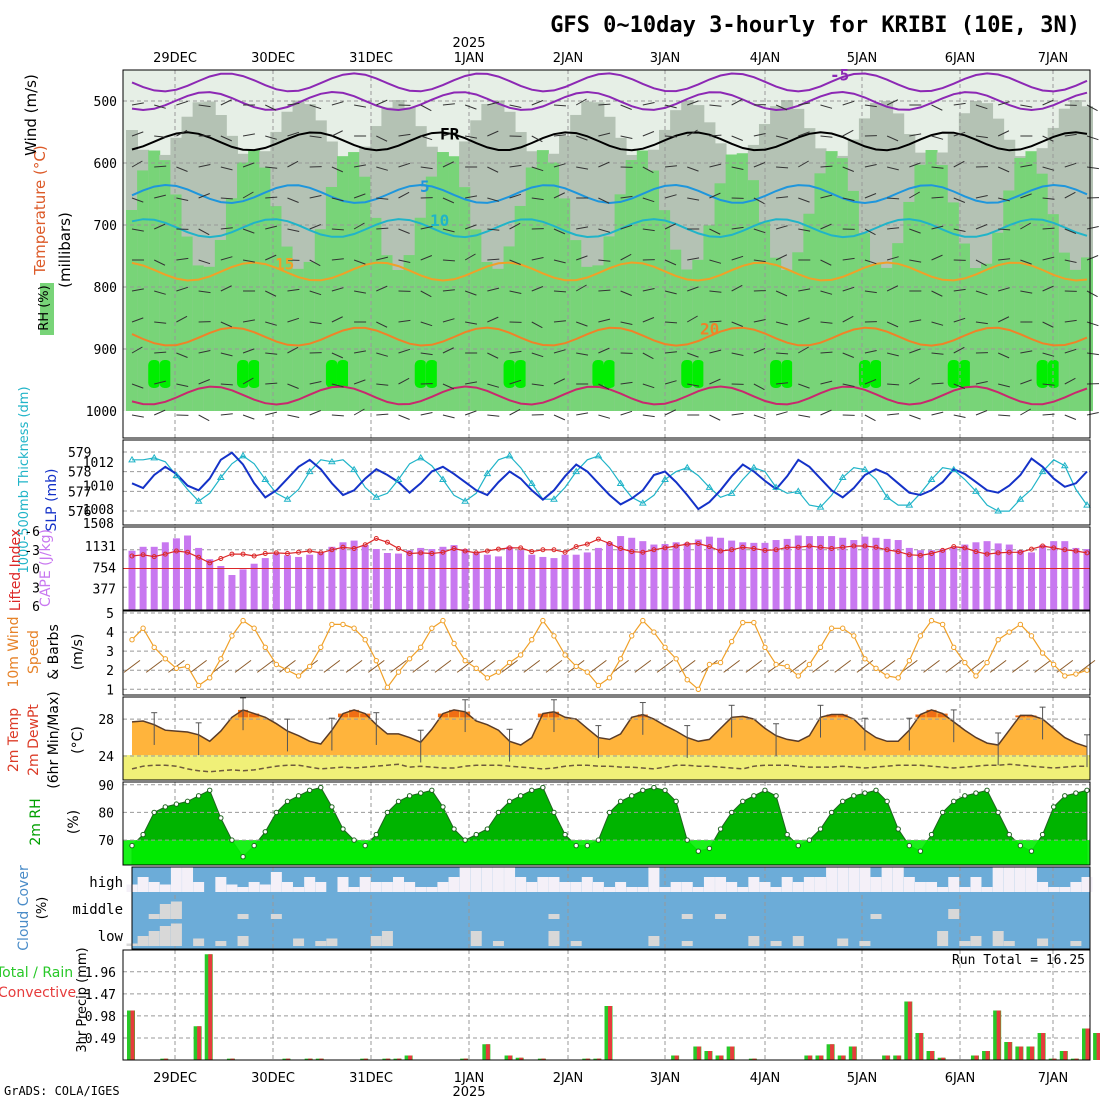 This screenshot has width=1100, height=1100. What do you see at coordinates (1053, 1078) in the screenshot?
I see `date-label-bottom: 7JAN` at bounding box center [1053, 1078].